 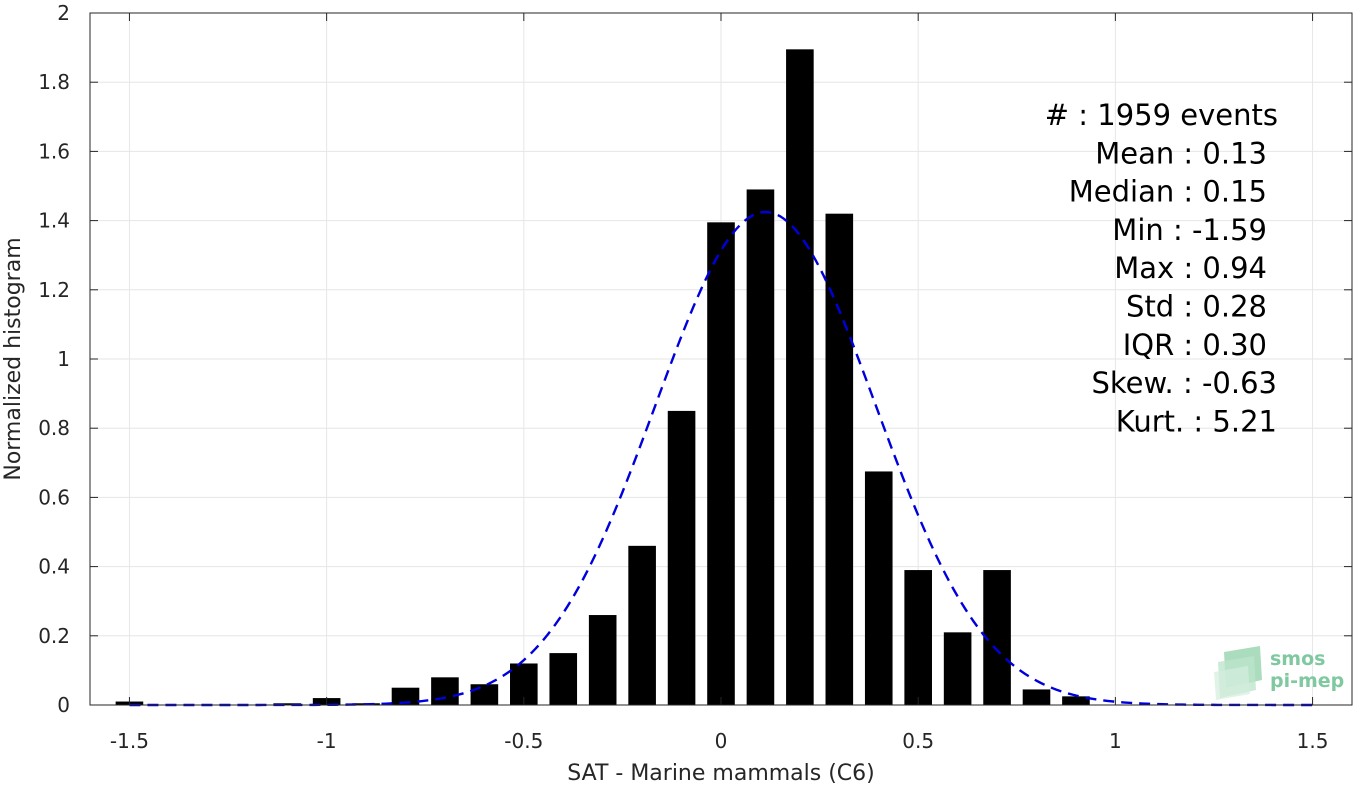 What do you see at coordinates (129, 741) in the screenshot?
I see `x-tick-label: -1.5` at bounding box center [129, 741].